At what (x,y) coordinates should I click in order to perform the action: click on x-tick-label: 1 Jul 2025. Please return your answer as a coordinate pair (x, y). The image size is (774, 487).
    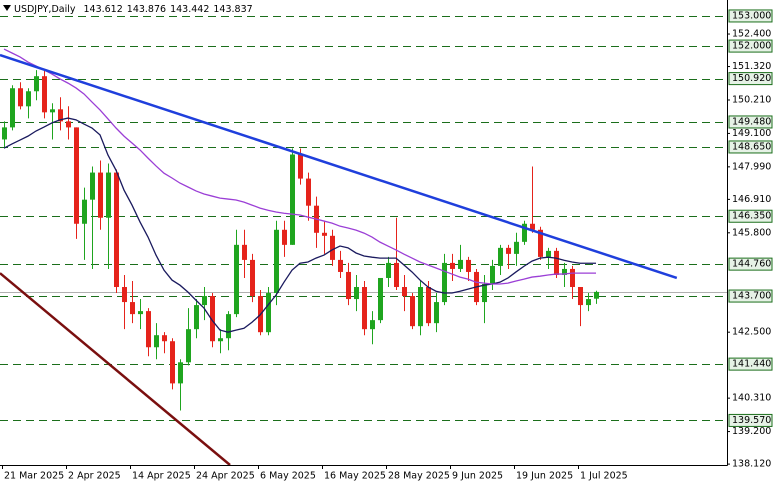
    Looking at the image, I should click on (604, 476).